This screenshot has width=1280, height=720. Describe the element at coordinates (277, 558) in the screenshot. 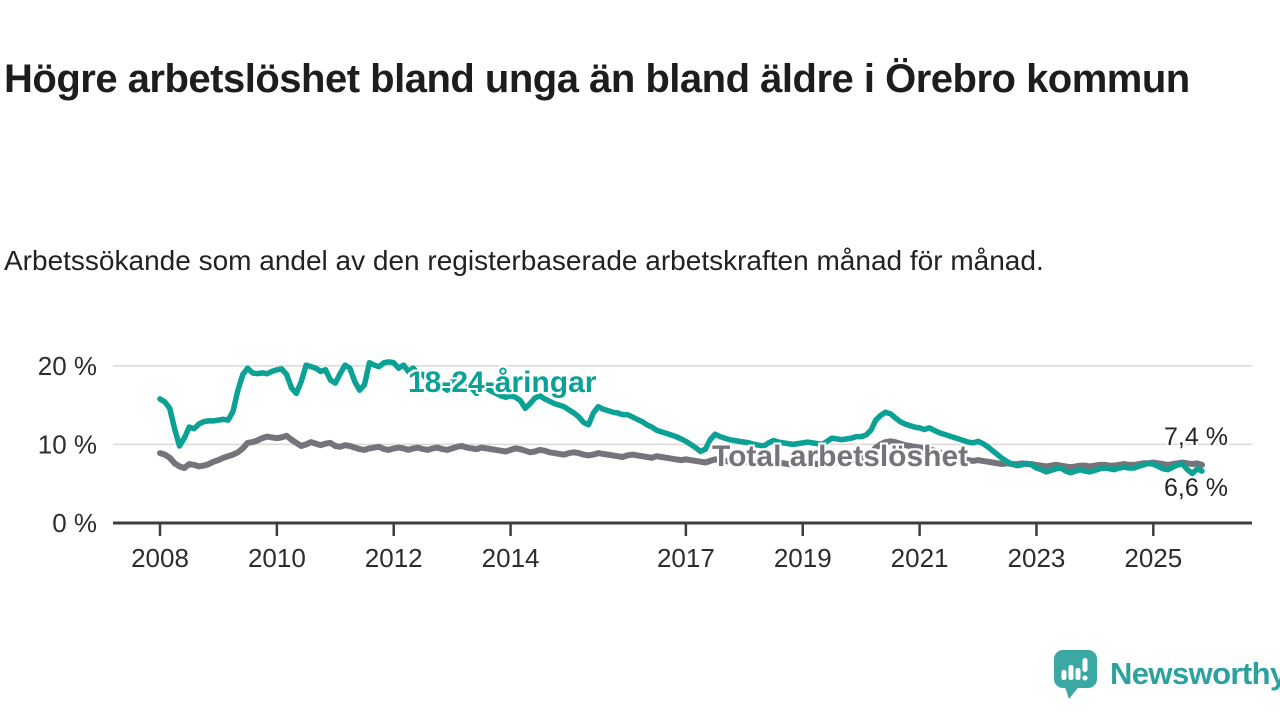

I see `x-axis-tick-label: 2010` at that location.